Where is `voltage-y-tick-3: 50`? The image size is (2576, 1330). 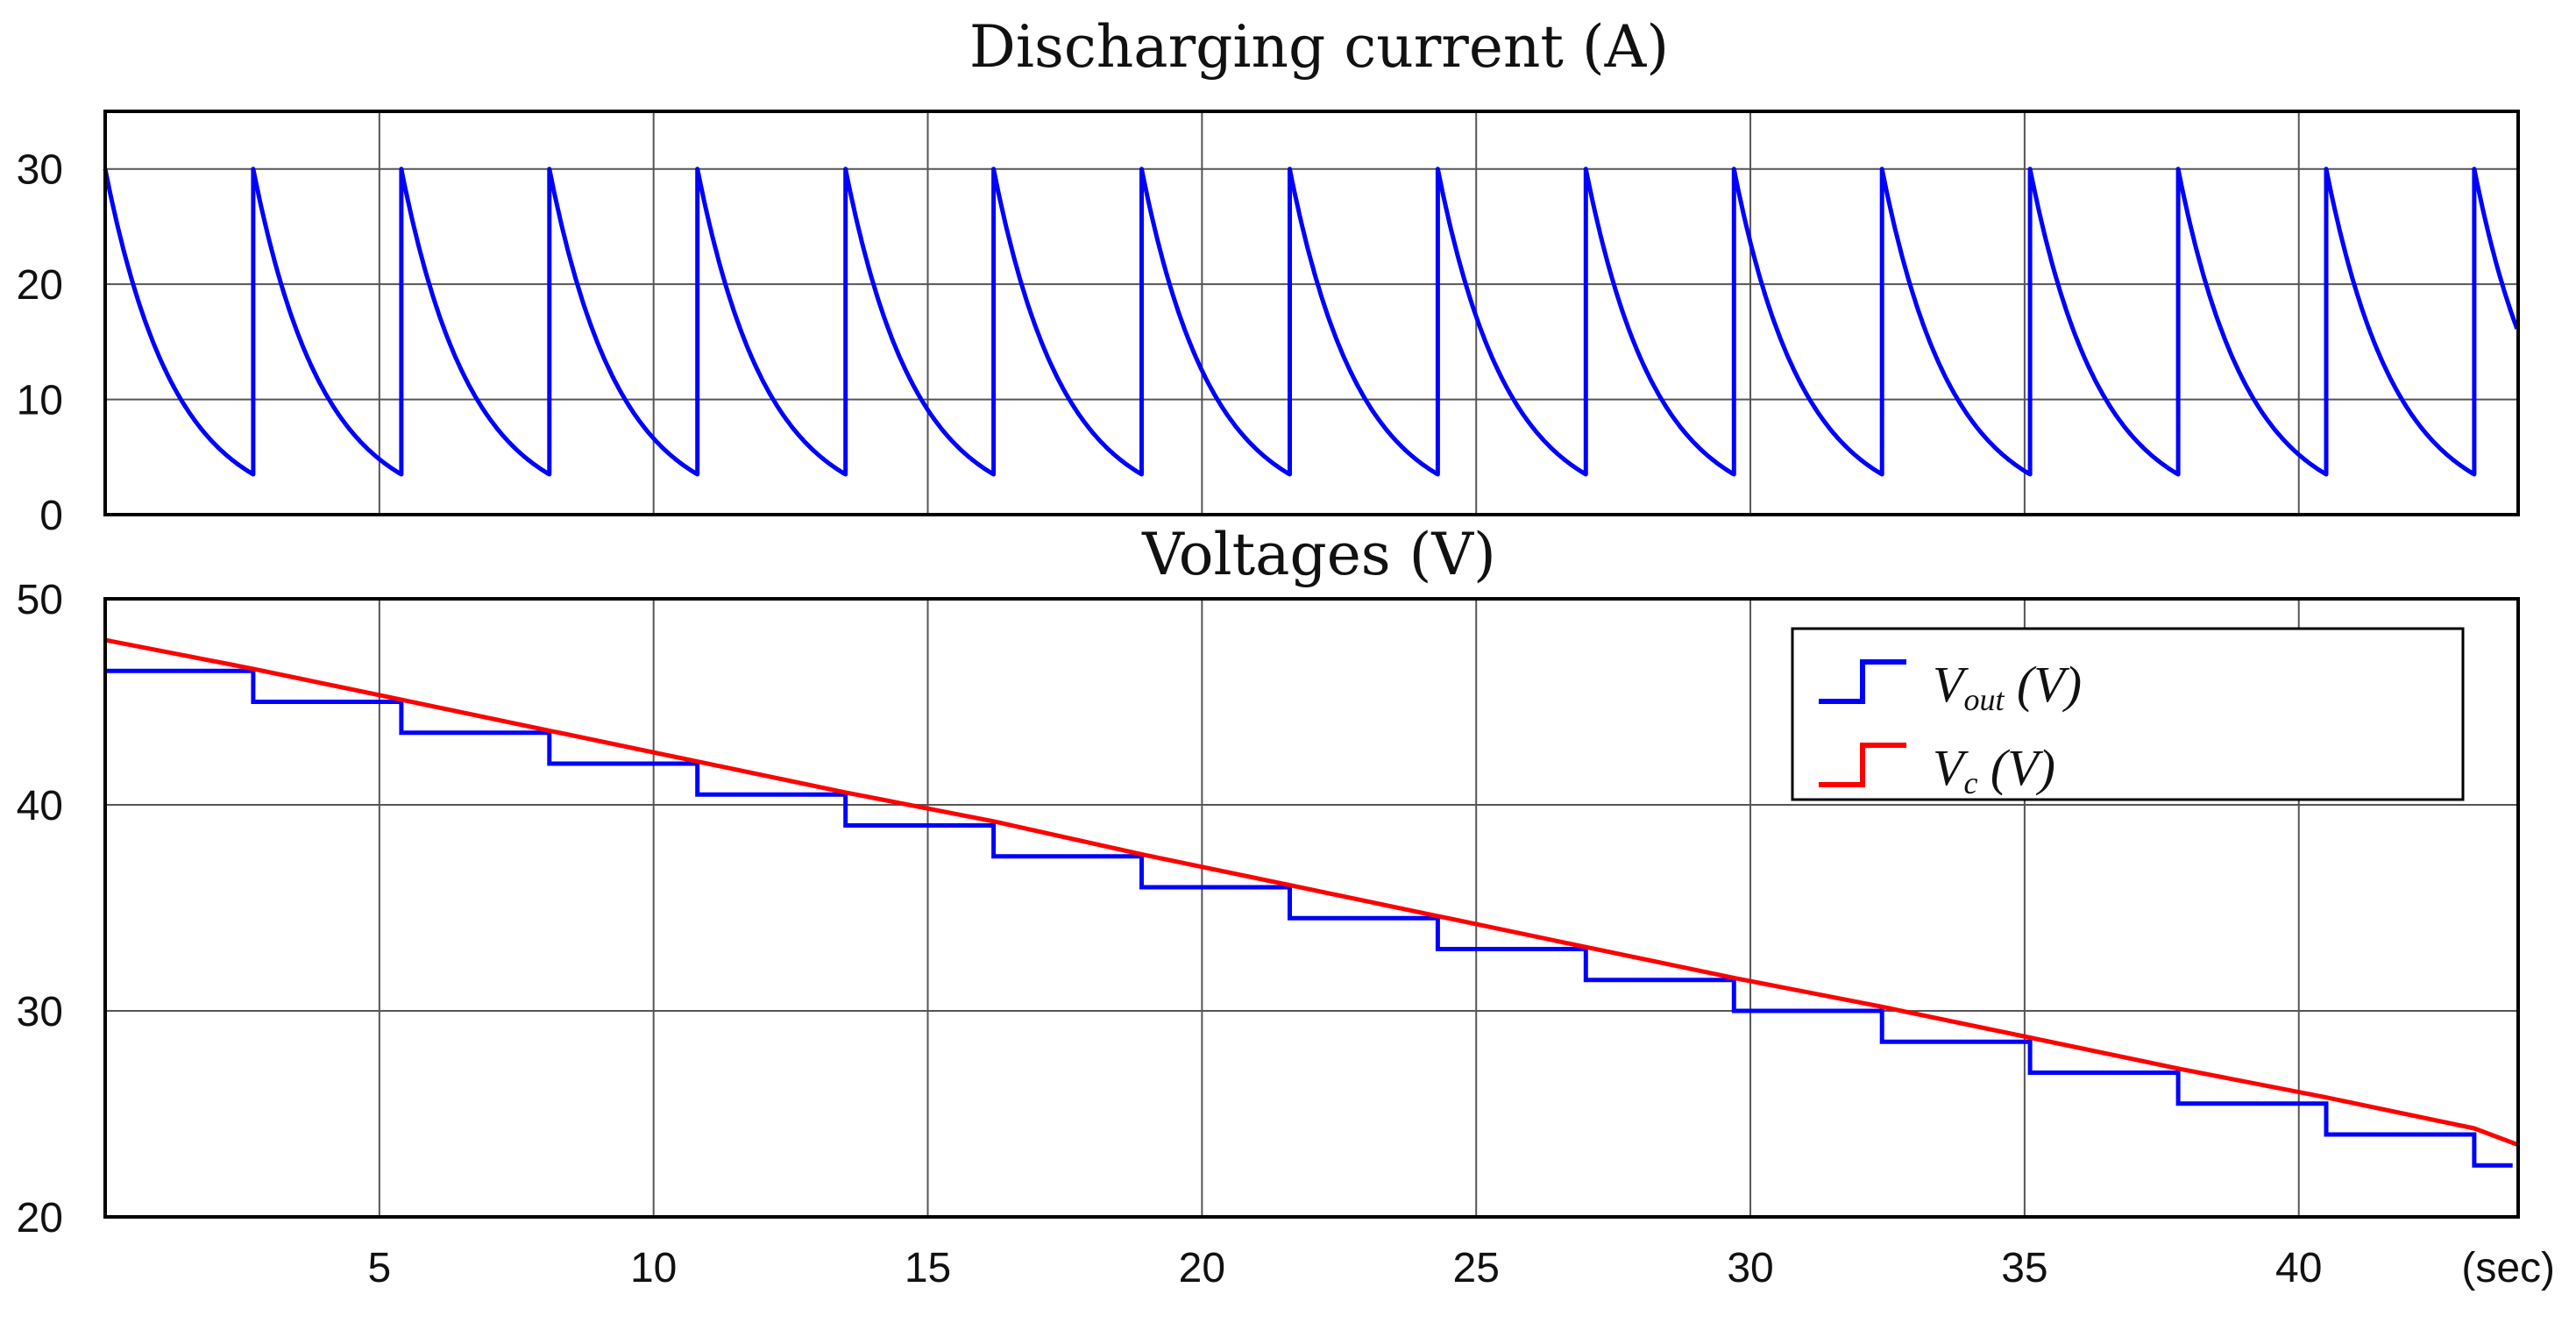
voltage-y-tick-3: 50 is located at coordinates (40, 600).